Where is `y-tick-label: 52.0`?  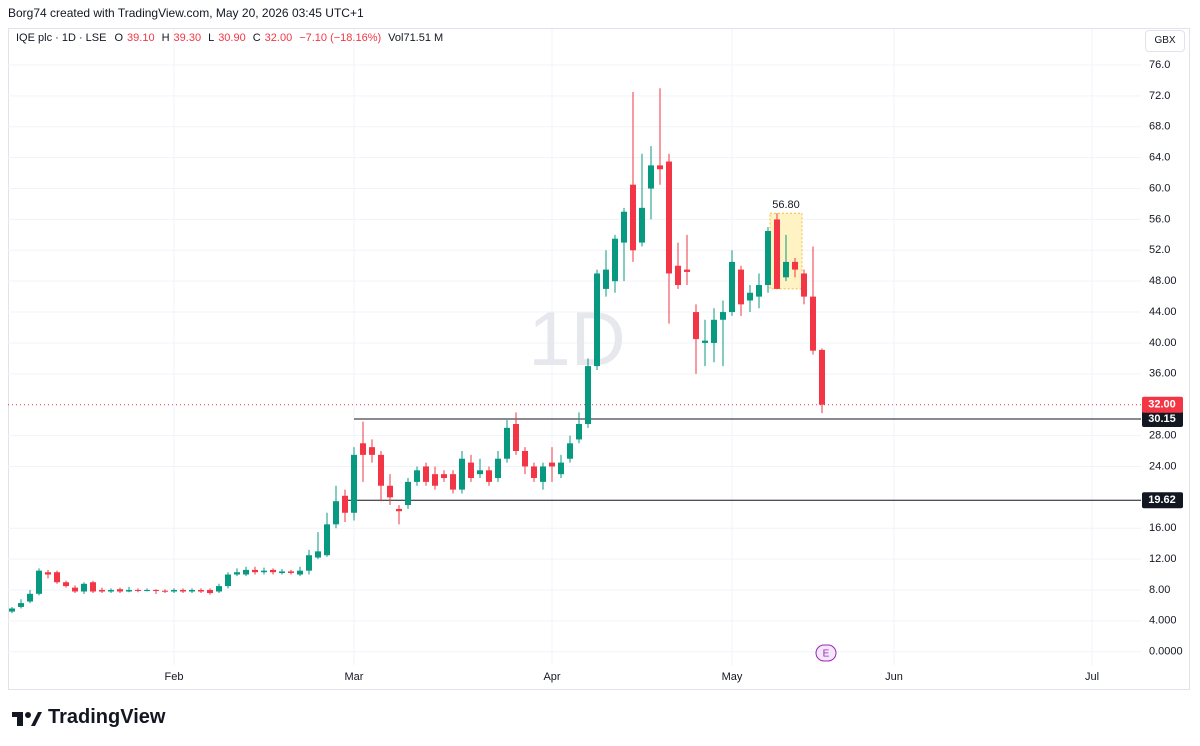
y-tick-label: 52.0 is located at coordinates (1159, 250).